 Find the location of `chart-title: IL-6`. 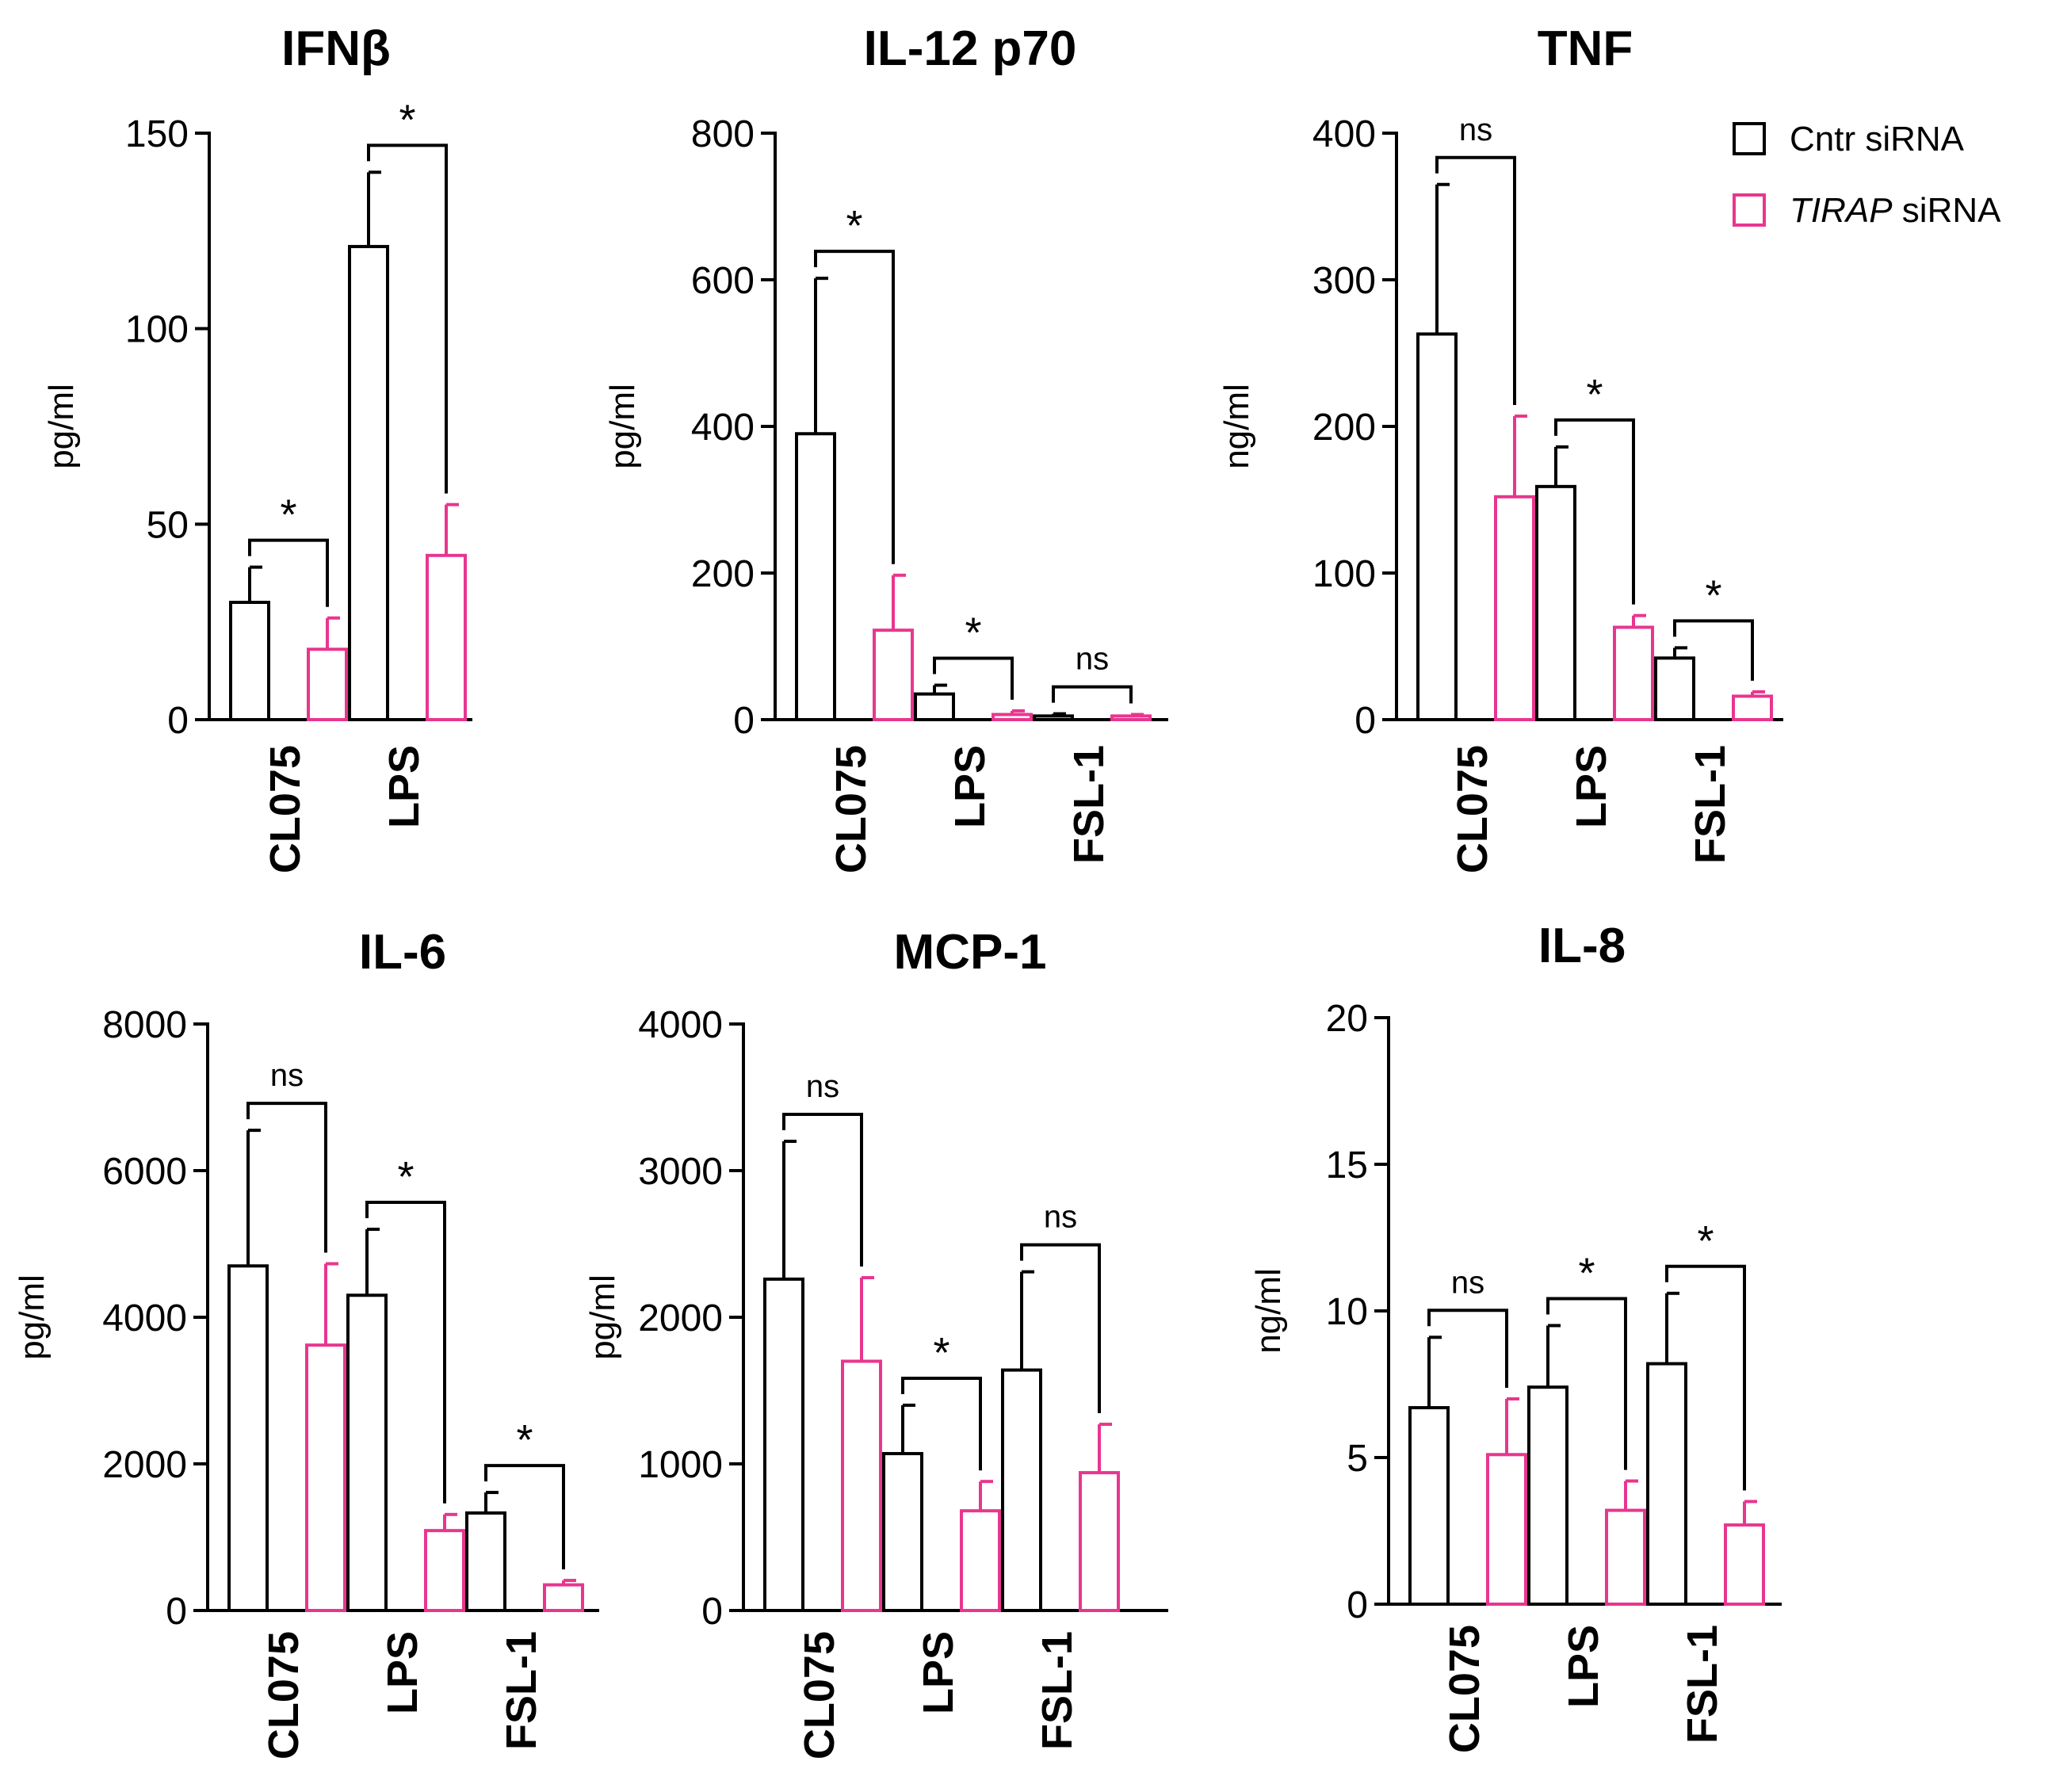

chart-title: IL-6 is located at coordinates (402, 953).